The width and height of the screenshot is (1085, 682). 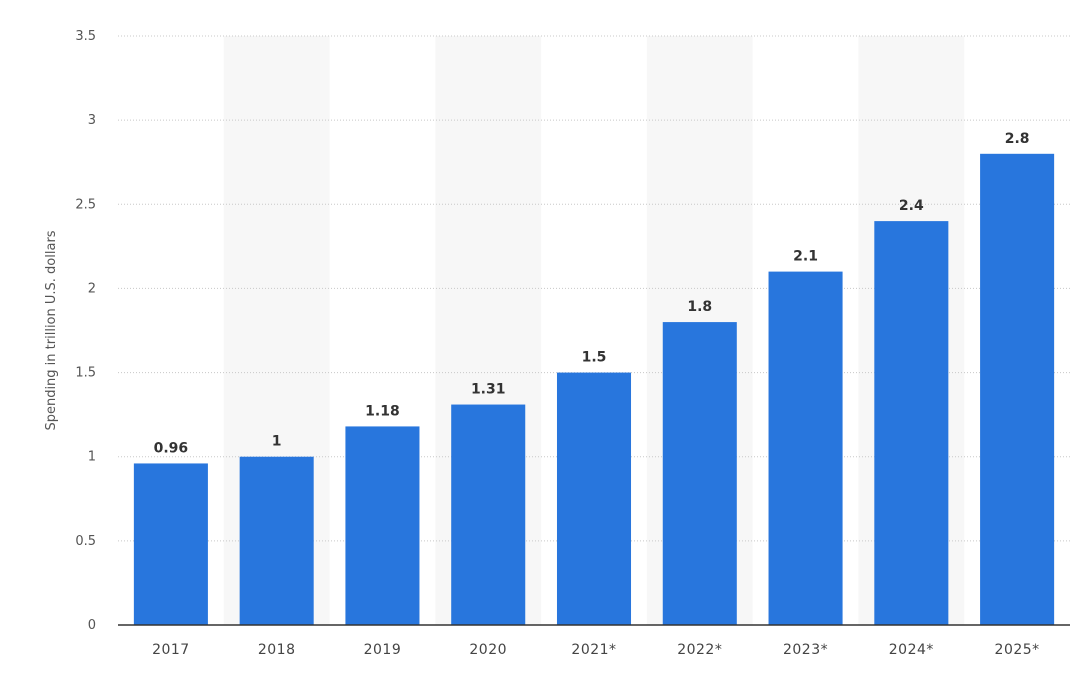 I want to click on x-tick-label: 2024*, so click(x=911, y=650).